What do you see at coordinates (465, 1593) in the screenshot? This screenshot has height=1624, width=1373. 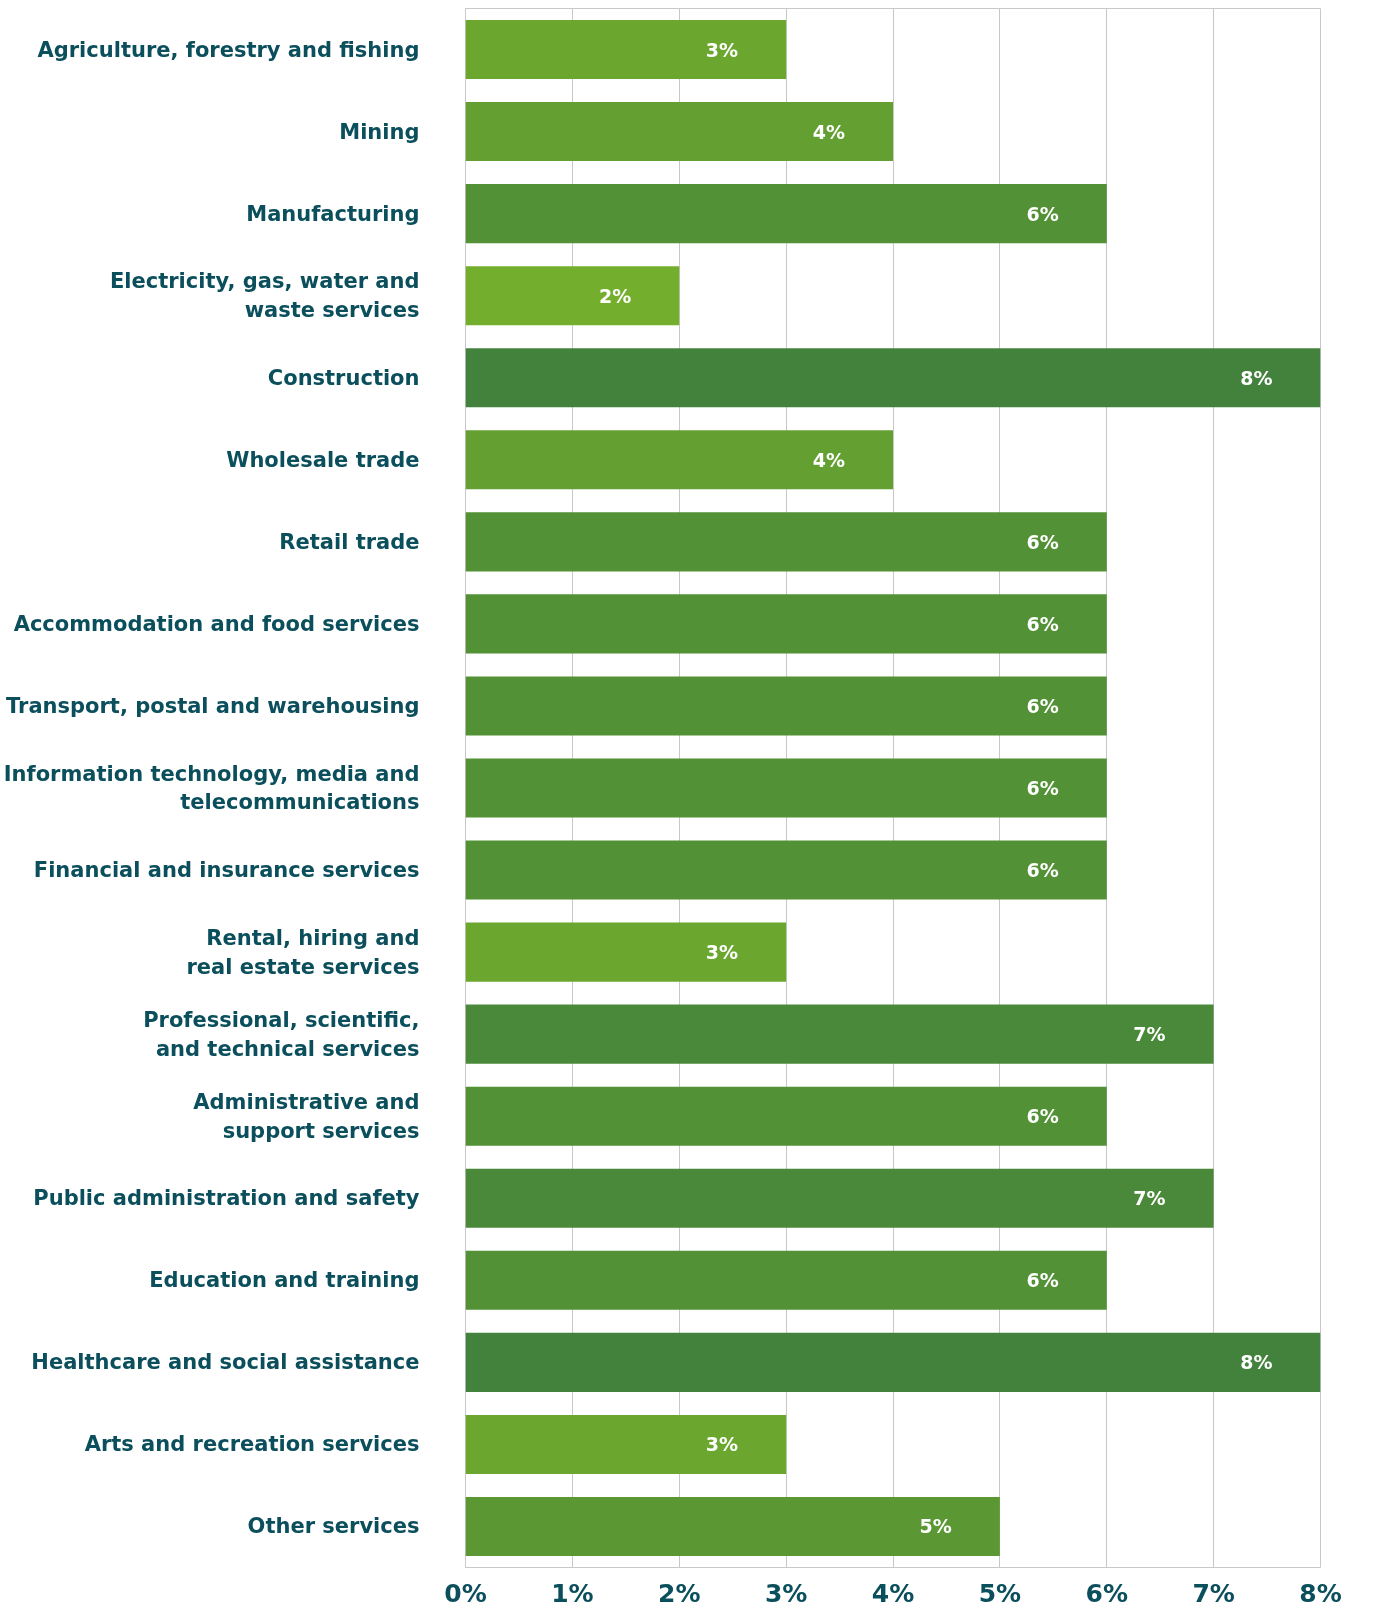 I see `x-tick-label: 0%` at bounding box center [465, 1593].